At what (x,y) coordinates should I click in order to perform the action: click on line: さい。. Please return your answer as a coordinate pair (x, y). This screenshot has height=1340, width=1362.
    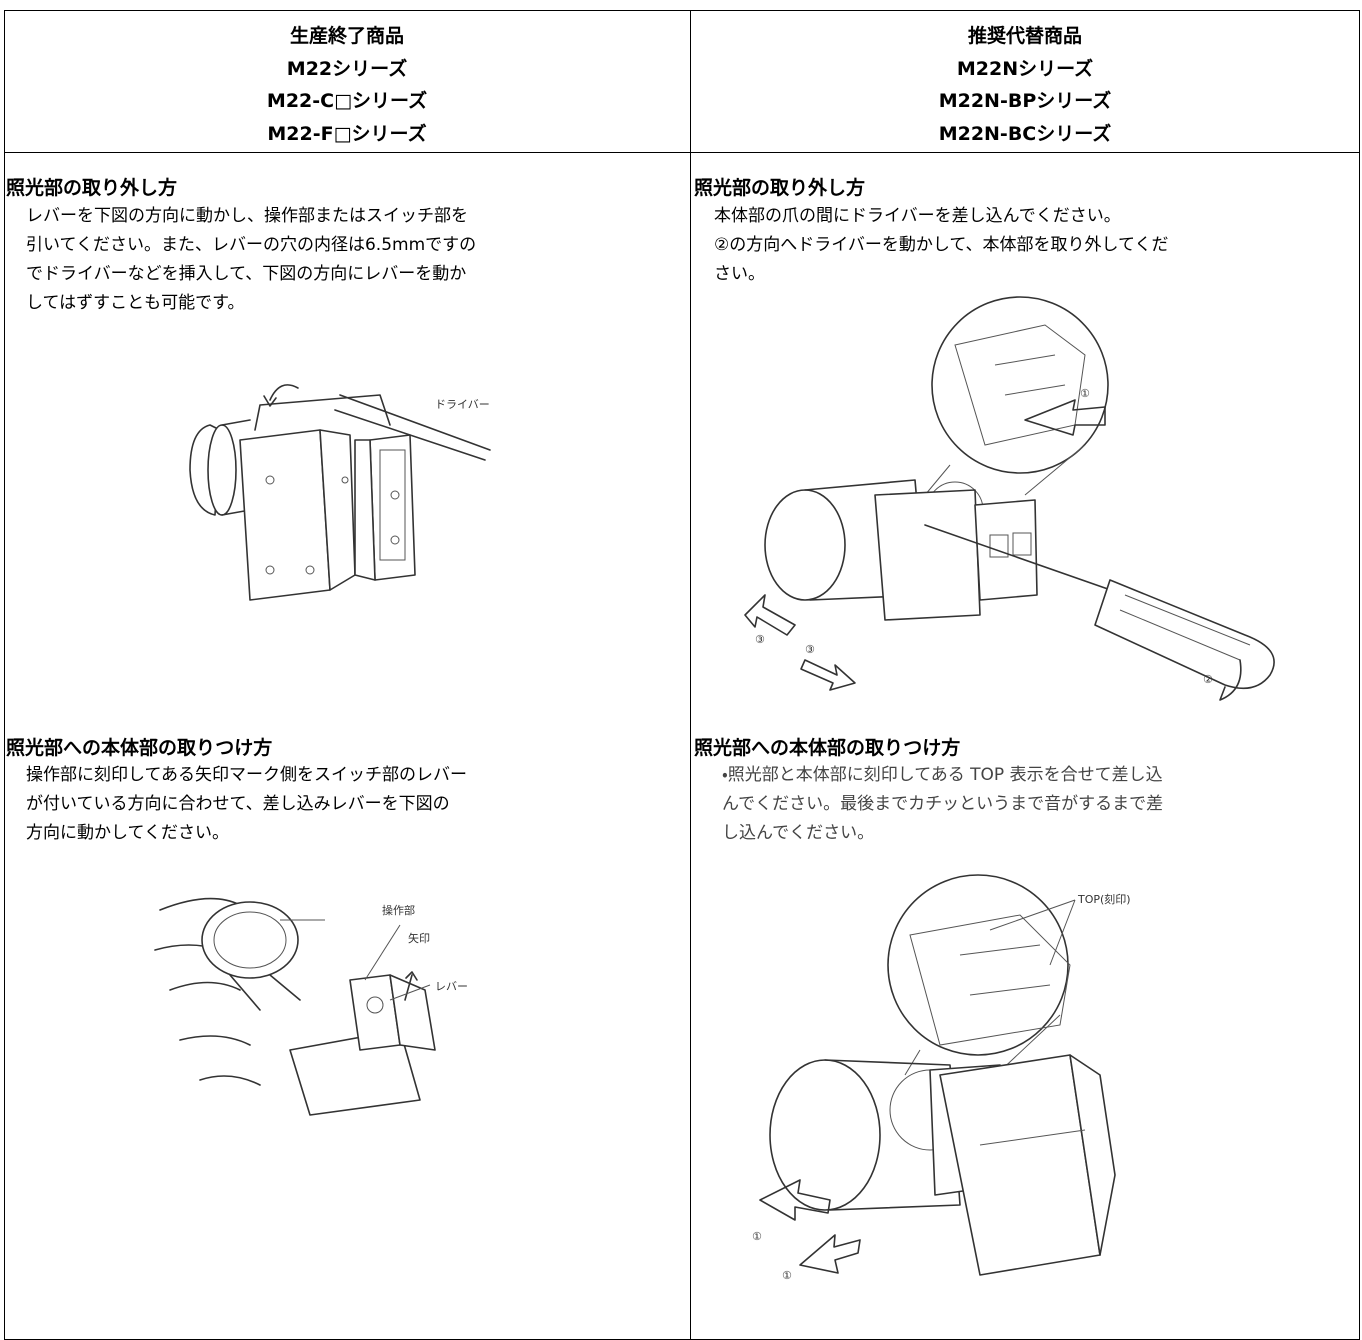
    Looking at the image, I should click on (739, 274).